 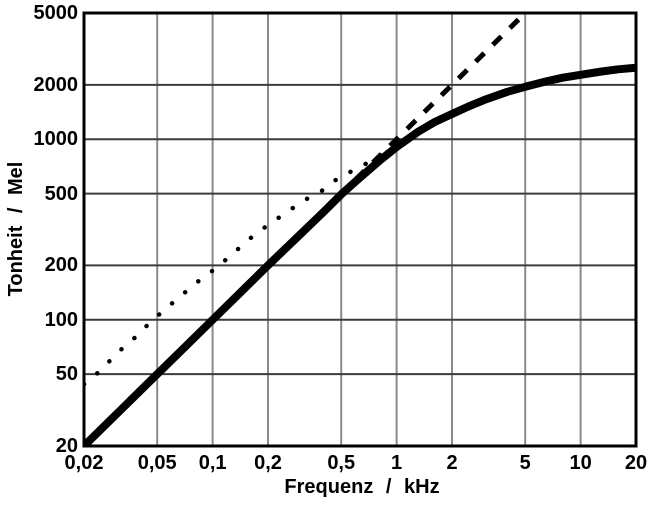 I want to click on dashed-proportional-line, so click(x=438, y=98).